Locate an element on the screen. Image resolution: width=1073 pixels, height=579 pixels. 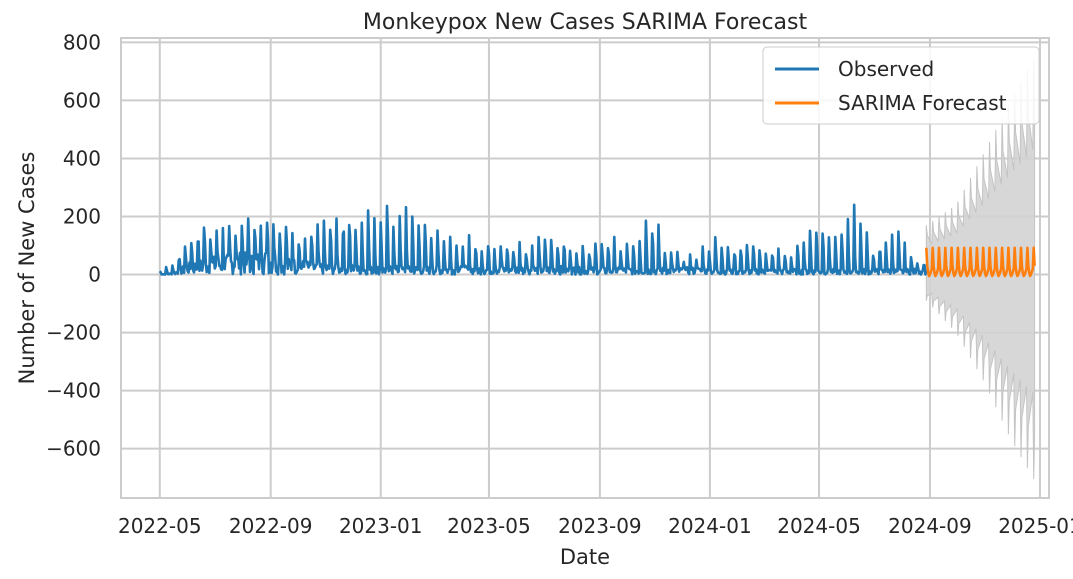
y-tick-labels: 800 600 400 200 0 −200 −400 −600 is located at coordinates (73, 245).